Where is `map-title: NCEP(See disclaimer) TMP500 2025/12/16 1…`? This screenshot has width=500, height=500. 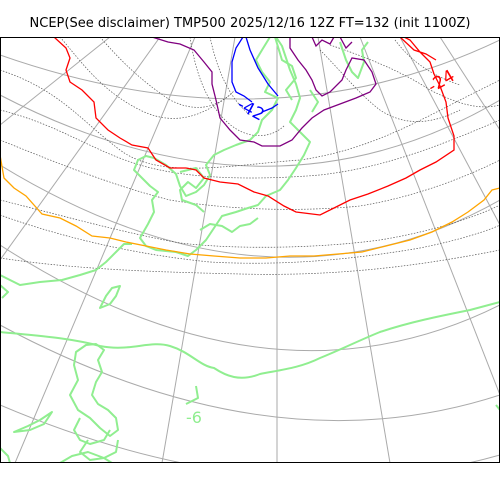
map-title: NCEP(See disclaimer) TMP500 2025/12/16 1… is located at coordinates (250, 23).